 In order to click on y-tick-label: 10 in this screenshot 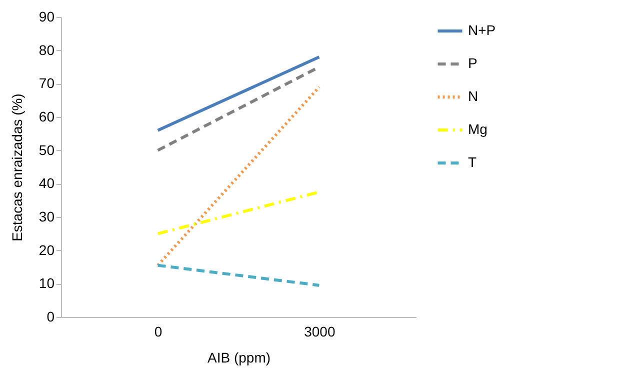, I will do `click(46, 283)`.